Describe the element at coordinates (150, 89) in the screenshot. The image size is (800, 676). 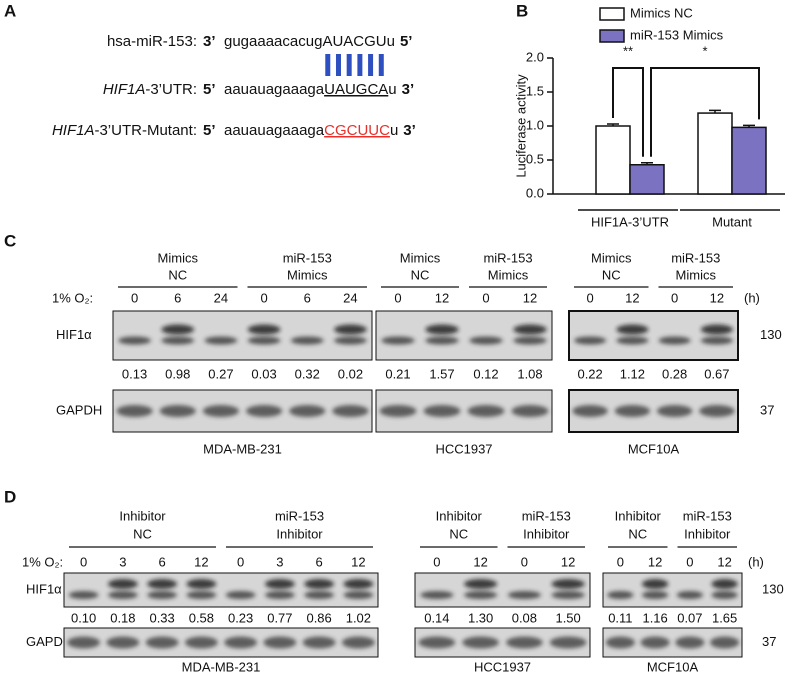
I see `sequence-name: HIF1A-3’UTR:` at that location.